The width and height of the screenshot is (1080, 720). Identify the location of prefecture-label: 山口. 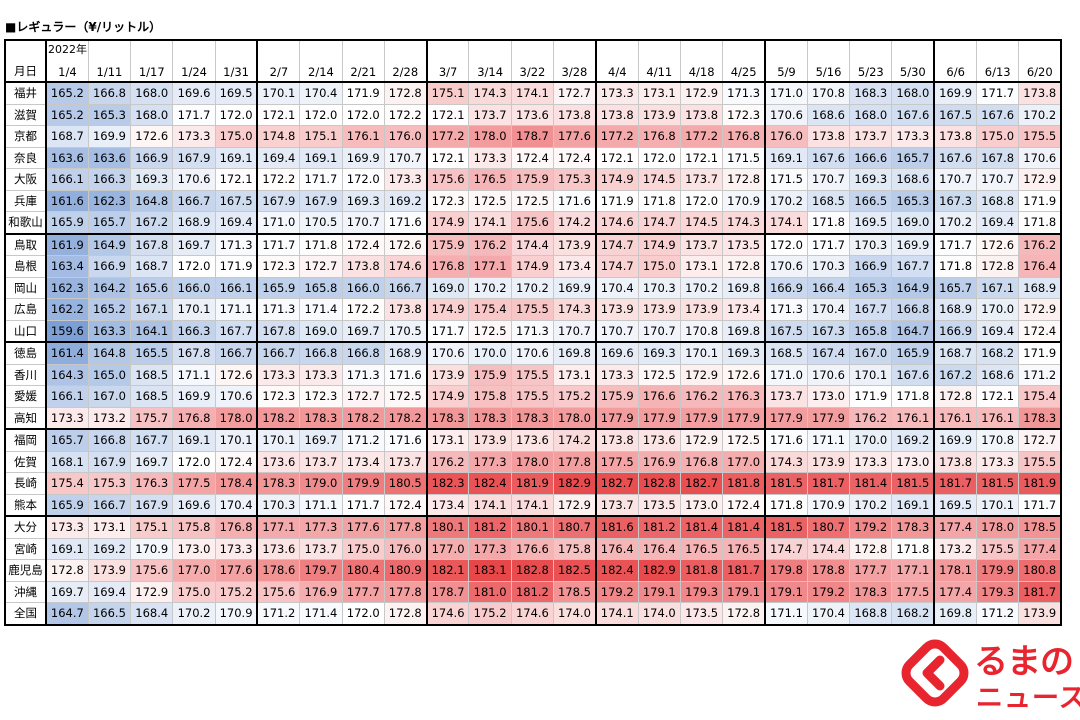
(25, 331).